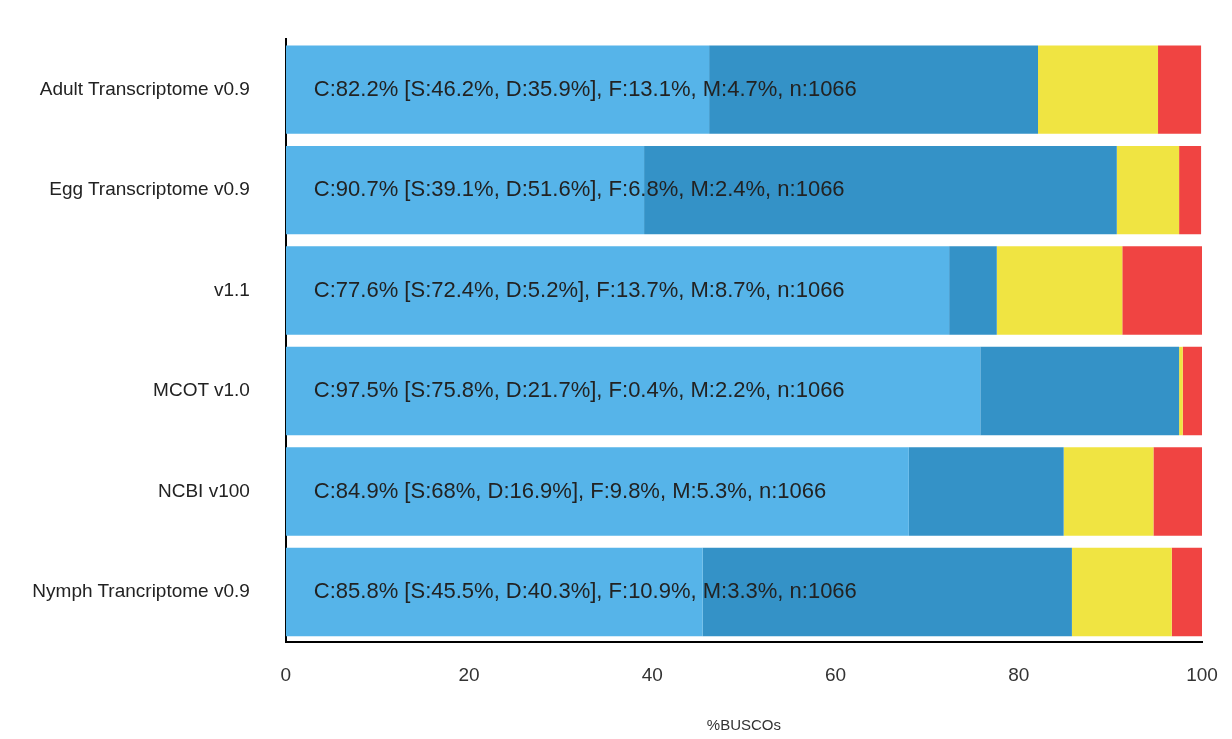 The image size is (1232, 739). What do you see at coordinates (1202, 674) in the screenshot?
I see `x-tick-label: 100` at bounding box center [1202, 674].